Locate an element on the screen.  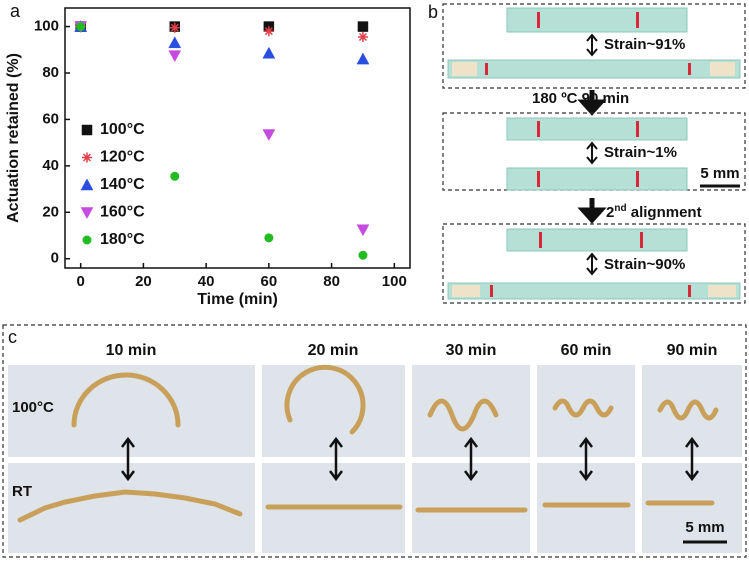
ordinal: 2 is located at coordinates (610, 212).